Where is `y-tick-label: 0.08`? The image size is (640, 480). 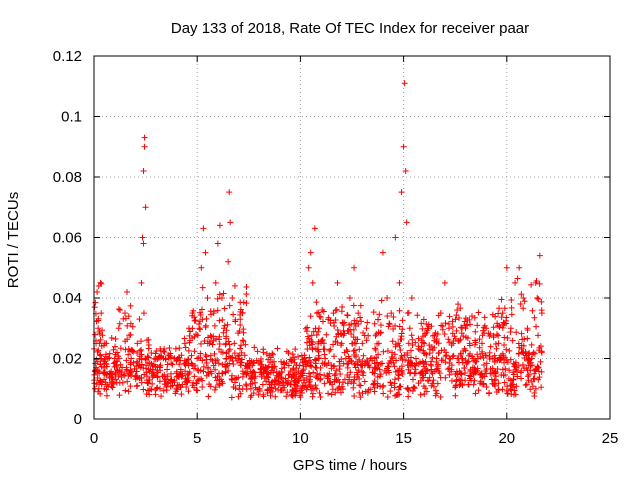
y-tick-label: 0.08 is located at coordinates (67, 177).